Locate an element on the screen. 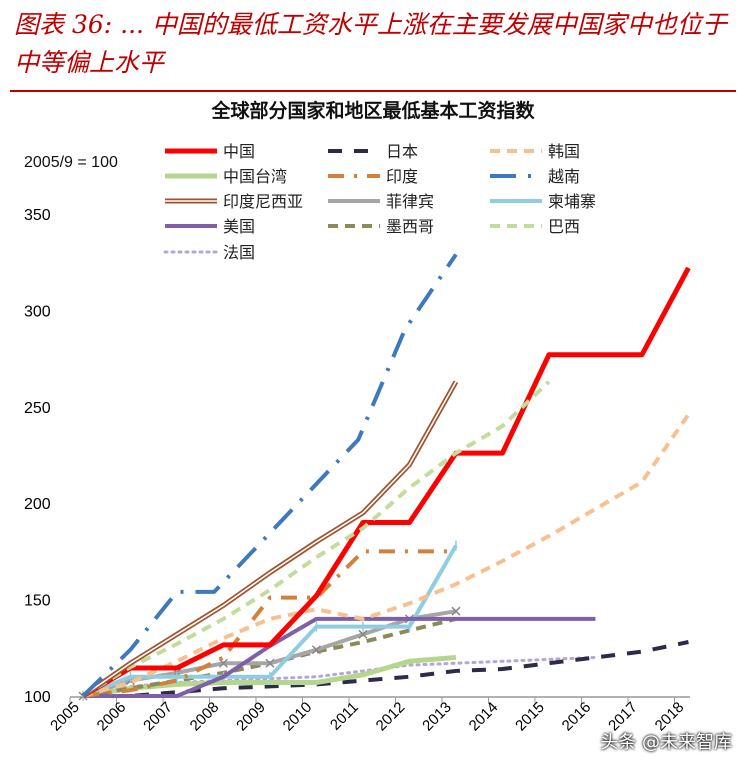 The height and width of the screenshot is (766, 746). figure-title: 图表 36: ... 中国的最低工资水平上涨在主要发展中国家中也位于中等偏上水平 is located at coordinates (370, 43).